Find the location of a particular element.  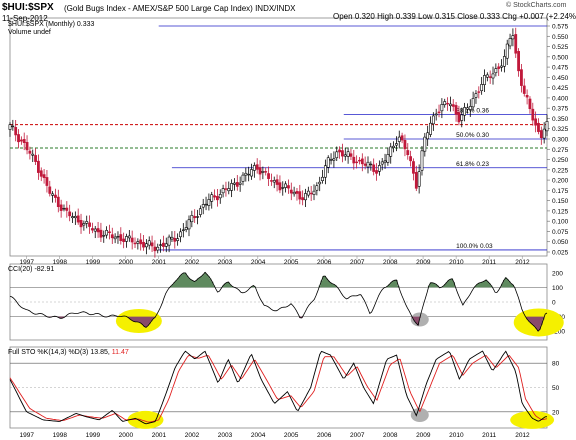

sto-x-tick-label: 2009 is located at coordinates (423, 435).